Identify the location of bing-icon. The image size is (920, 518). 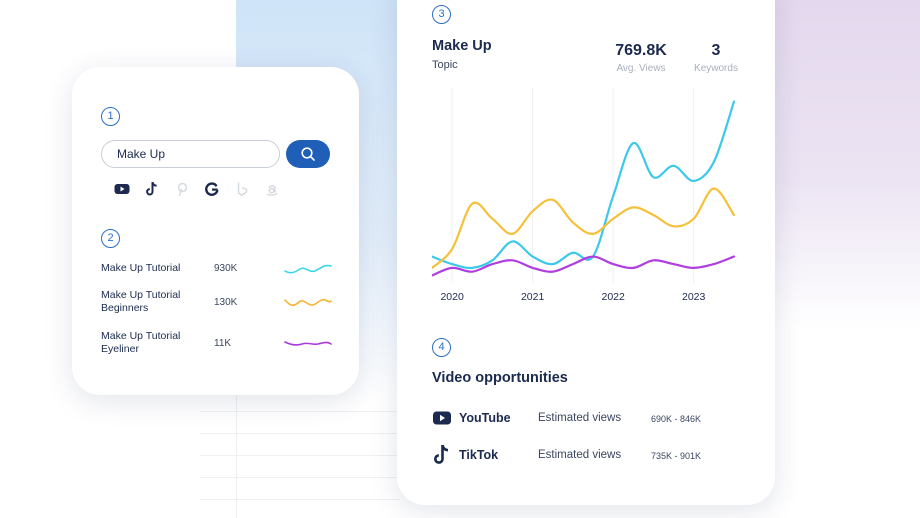
(242, 189).